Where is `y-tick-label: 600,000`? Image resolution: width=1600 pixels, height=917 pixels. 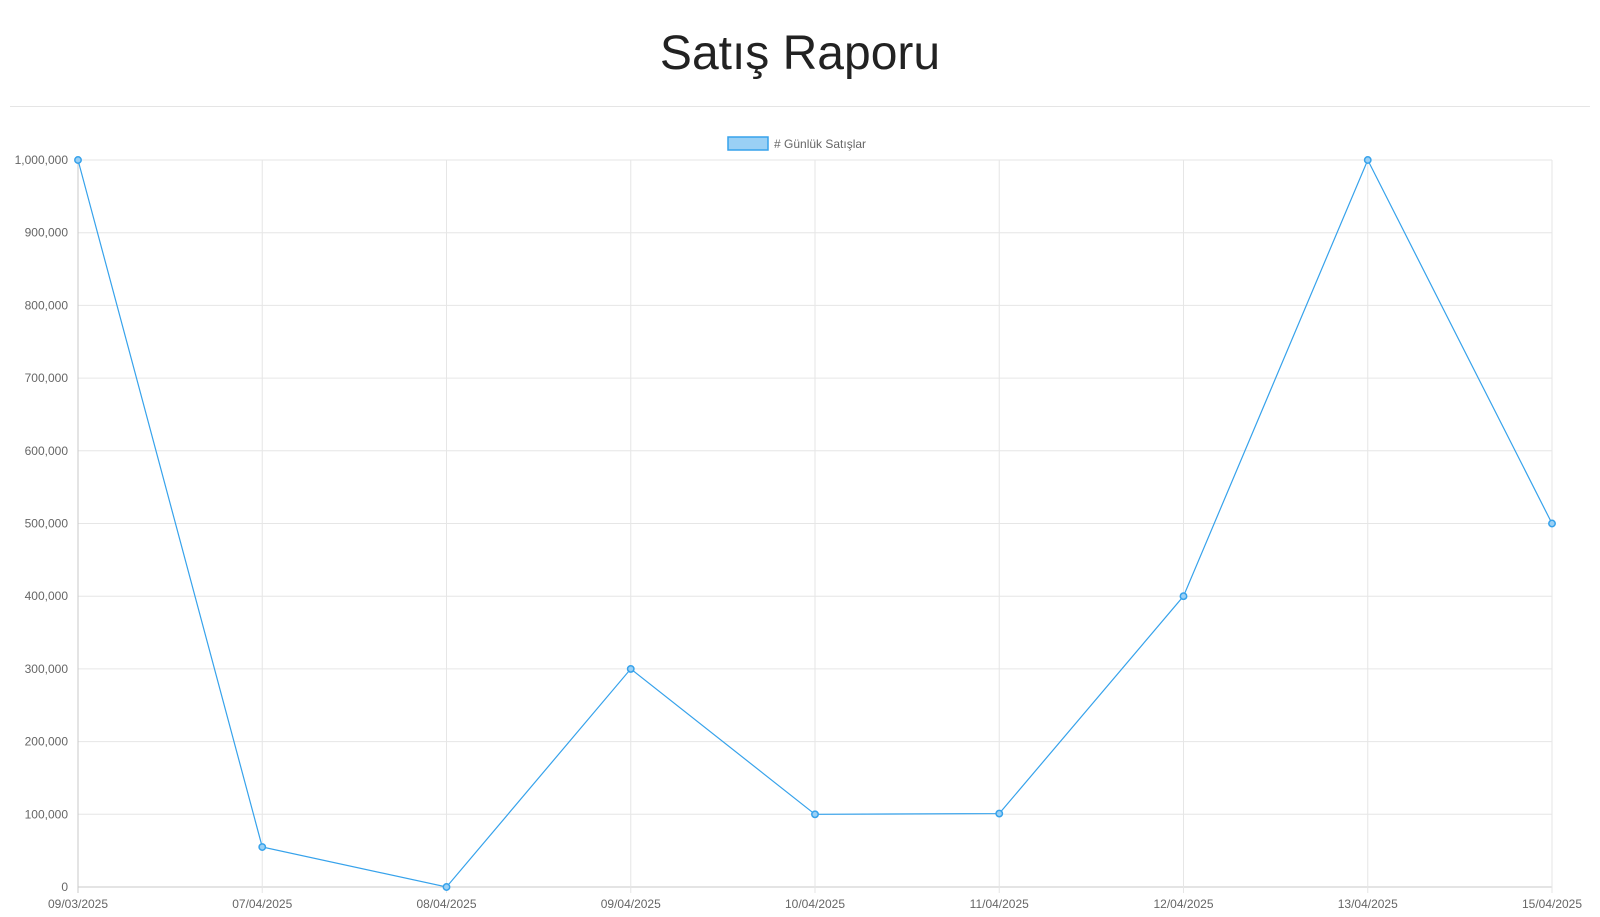 y-tick-label: 600,000 is located at coordinates (47, 451).